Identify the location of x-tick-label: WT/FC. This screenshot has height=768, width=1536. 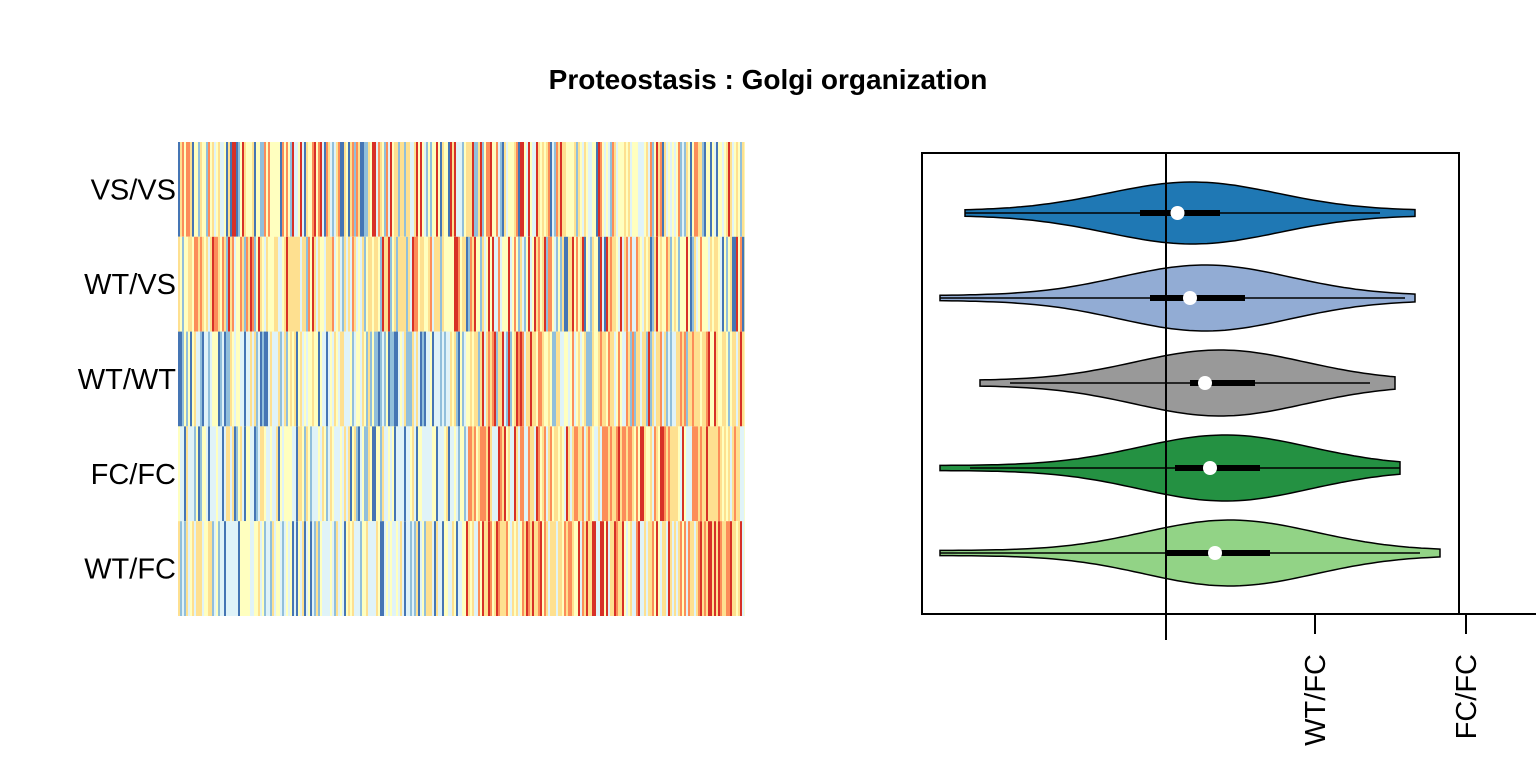
(1316, 700).